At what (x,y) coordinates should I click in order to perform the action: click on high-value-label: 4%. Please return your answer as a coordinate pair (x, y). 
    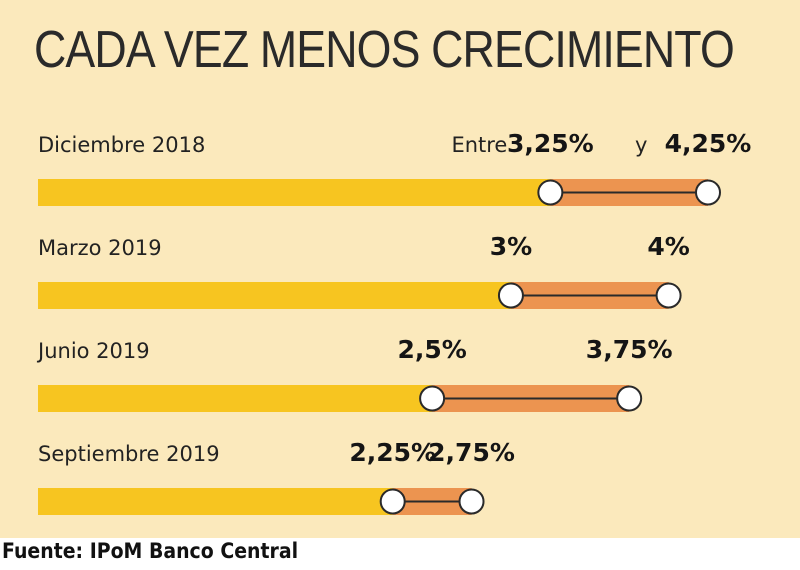
    Looking at the image, I should click on (668, 246).